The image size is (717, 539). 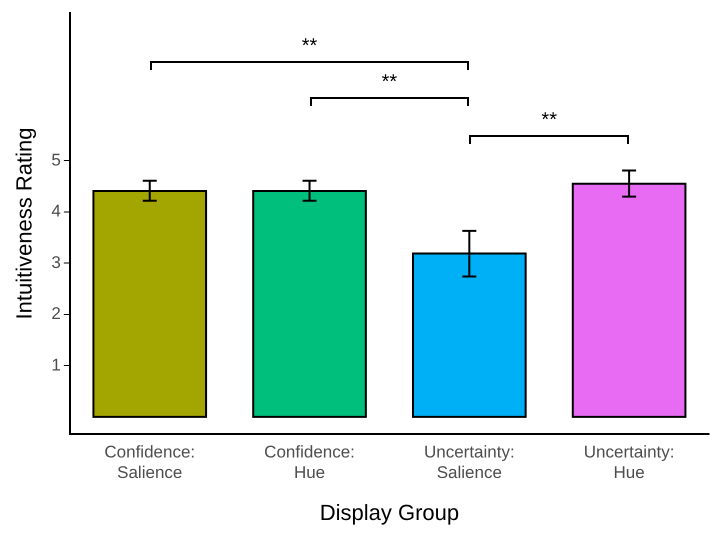 What do you see at coordinates (56, 262) in the screenshot?
I see `y-tick-label: 3` at bounding box center [56, 262].